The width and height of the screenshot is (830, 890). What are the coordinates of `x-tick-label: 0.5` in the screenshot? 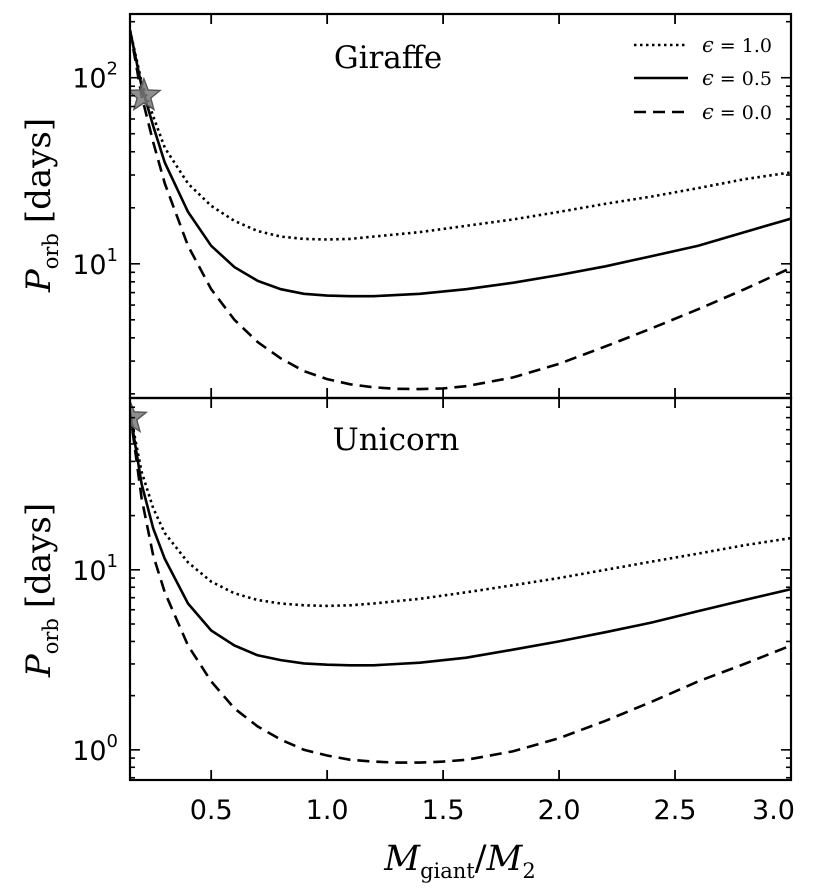 It's located at (211, 810).